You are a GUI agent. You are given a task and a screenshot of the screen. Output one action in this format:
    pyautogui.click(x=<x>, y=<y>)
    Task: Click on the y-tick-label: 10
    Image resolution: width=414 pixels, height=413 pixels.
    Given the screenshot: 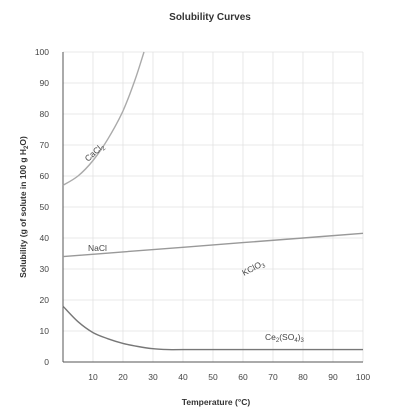 What is the action you would take?
    pyautogui.click(x=45, y=331)
    